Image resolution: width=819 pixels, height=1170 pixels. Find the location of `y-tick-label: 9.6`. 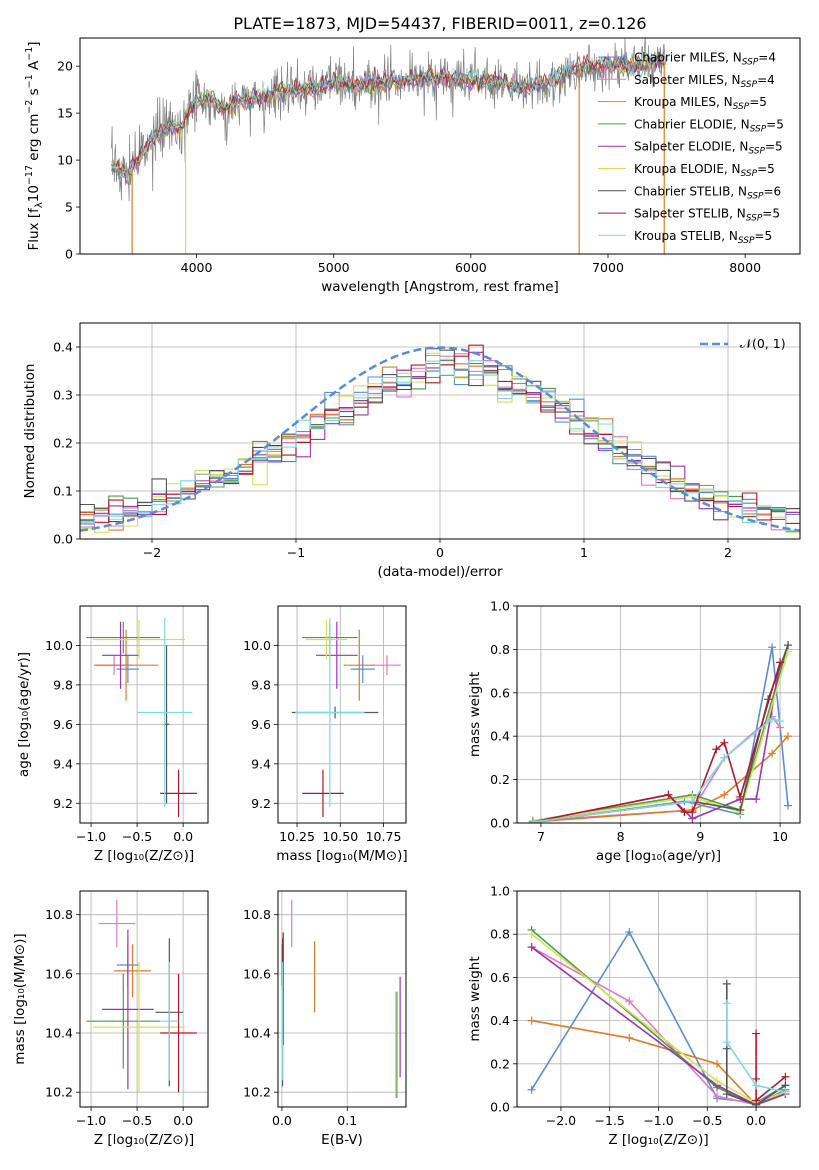

y-tick-label: 9.6 is located at coordinates (63, 724).